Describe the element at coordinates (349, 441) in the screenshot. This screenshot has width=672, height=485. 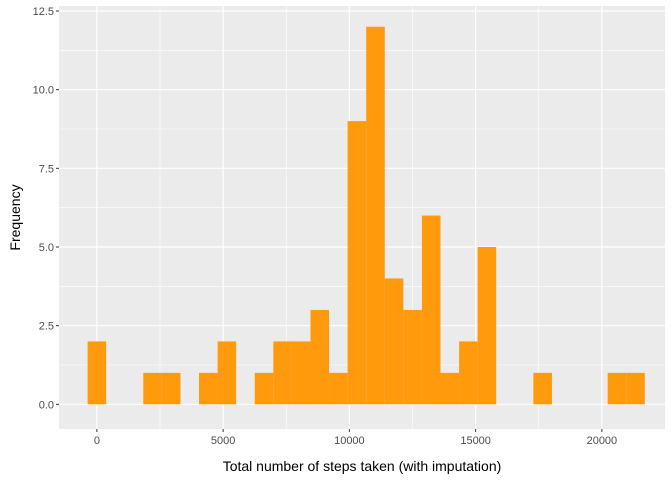
I see `x-tick-label: 10000` at that location.